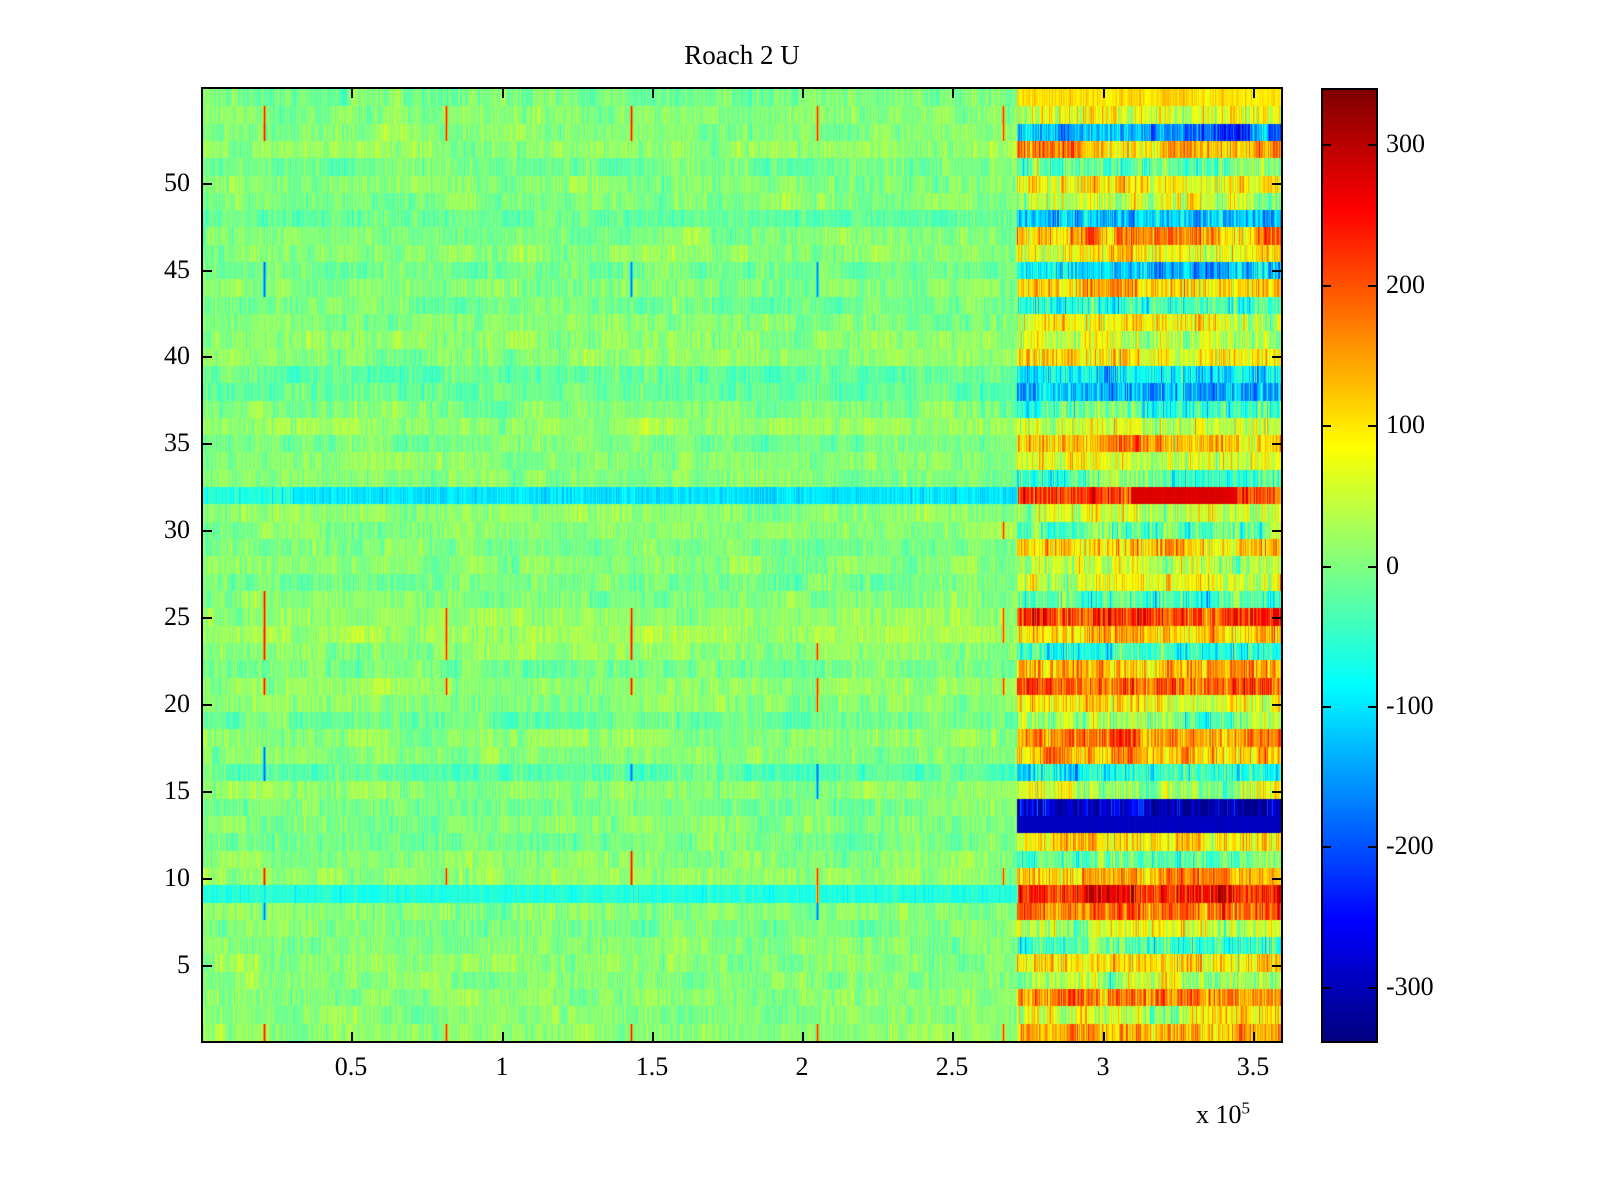 This screenshot has height=1200, width=1600. What do you see at coordinates (351, 1066) in the screenshot?
I see `x-tick-label: 0.5` at bounding box center [351, 1066].